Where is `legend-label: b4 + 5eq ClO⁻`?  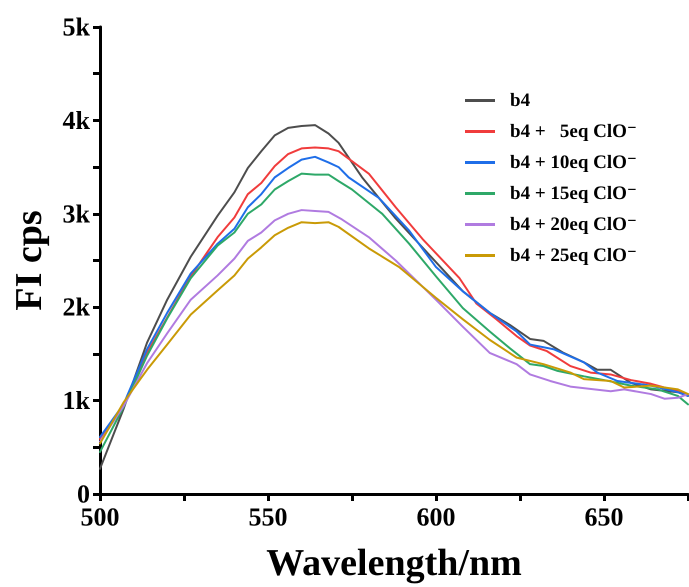
legend-label: b4 + 5eq ClO⁻ is located at coordinates (573, 131).